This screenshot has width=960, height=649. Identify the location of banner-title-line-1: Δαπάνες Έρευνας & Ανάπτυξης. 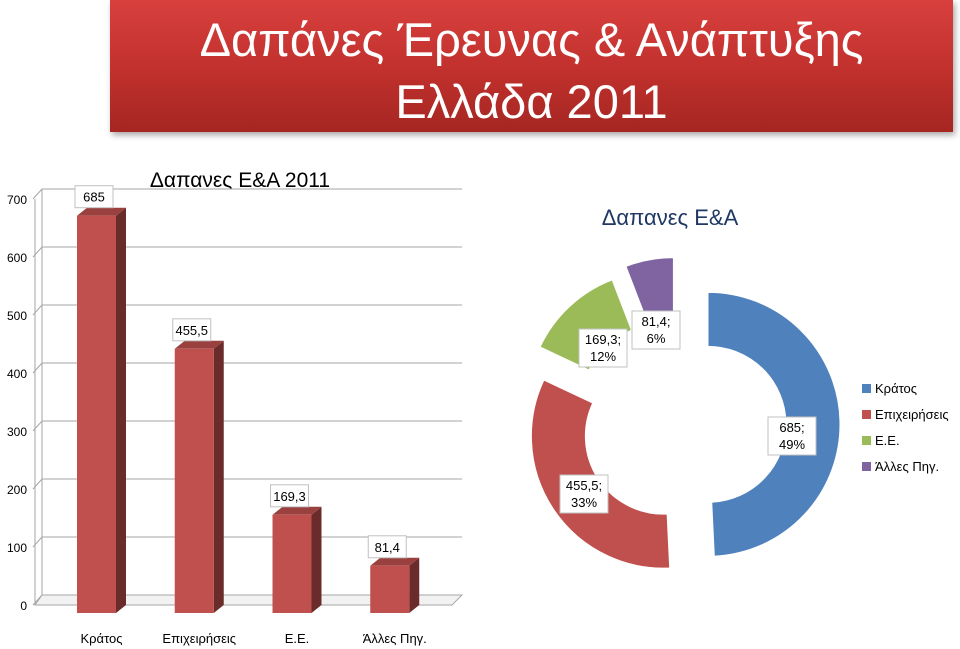
(531, 39).